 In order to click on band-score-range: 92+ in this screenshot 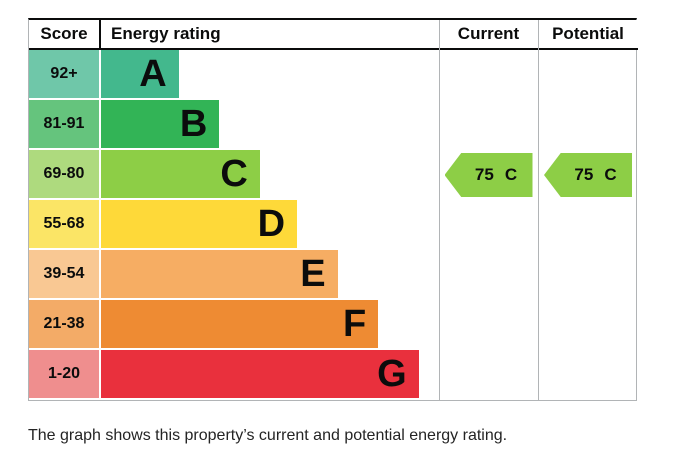, I will do `click(65, 75)`.